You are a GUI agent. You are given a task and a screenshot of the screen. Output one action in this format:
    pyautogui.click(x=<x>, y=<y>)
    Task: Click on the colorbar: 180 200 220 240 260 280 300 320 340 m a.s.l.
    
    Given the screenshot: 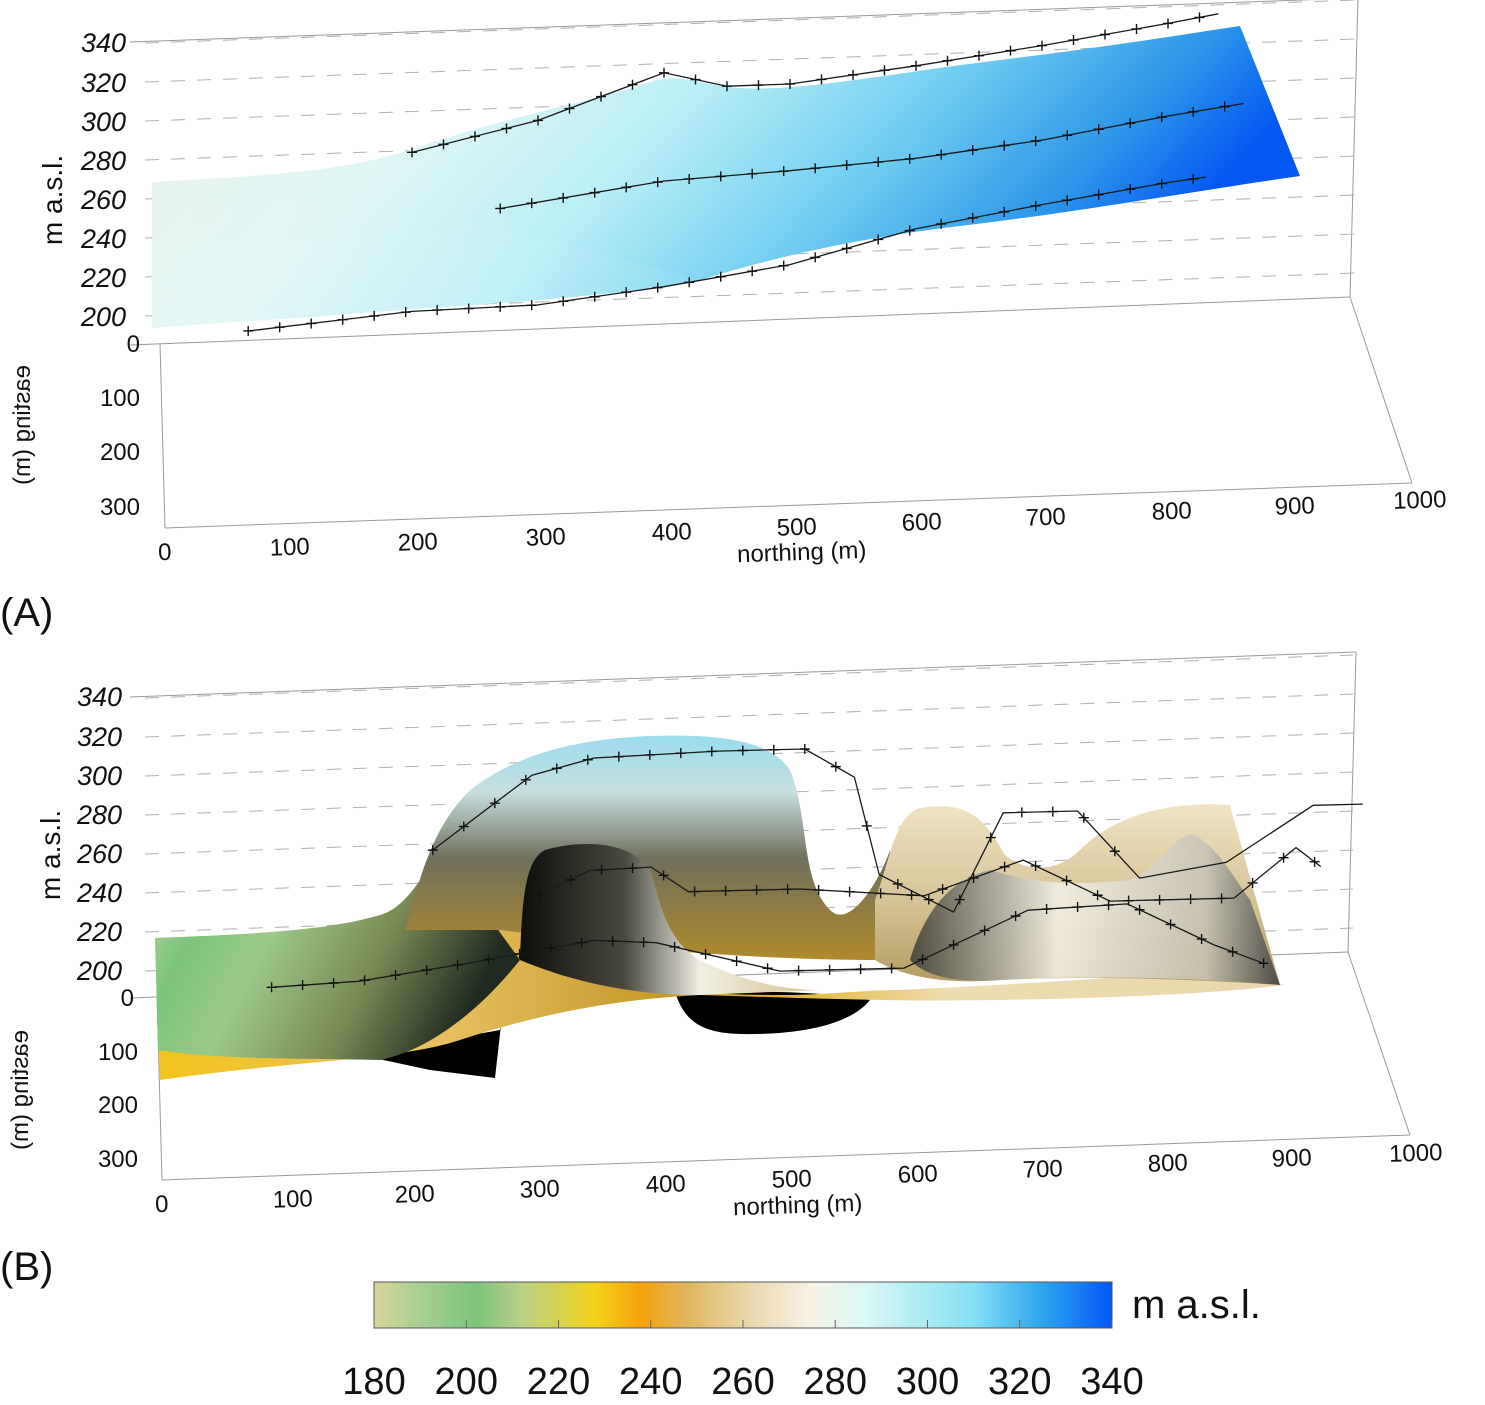 What is the action you would take?
    pyautogui.click(x=801, y=1342)
    